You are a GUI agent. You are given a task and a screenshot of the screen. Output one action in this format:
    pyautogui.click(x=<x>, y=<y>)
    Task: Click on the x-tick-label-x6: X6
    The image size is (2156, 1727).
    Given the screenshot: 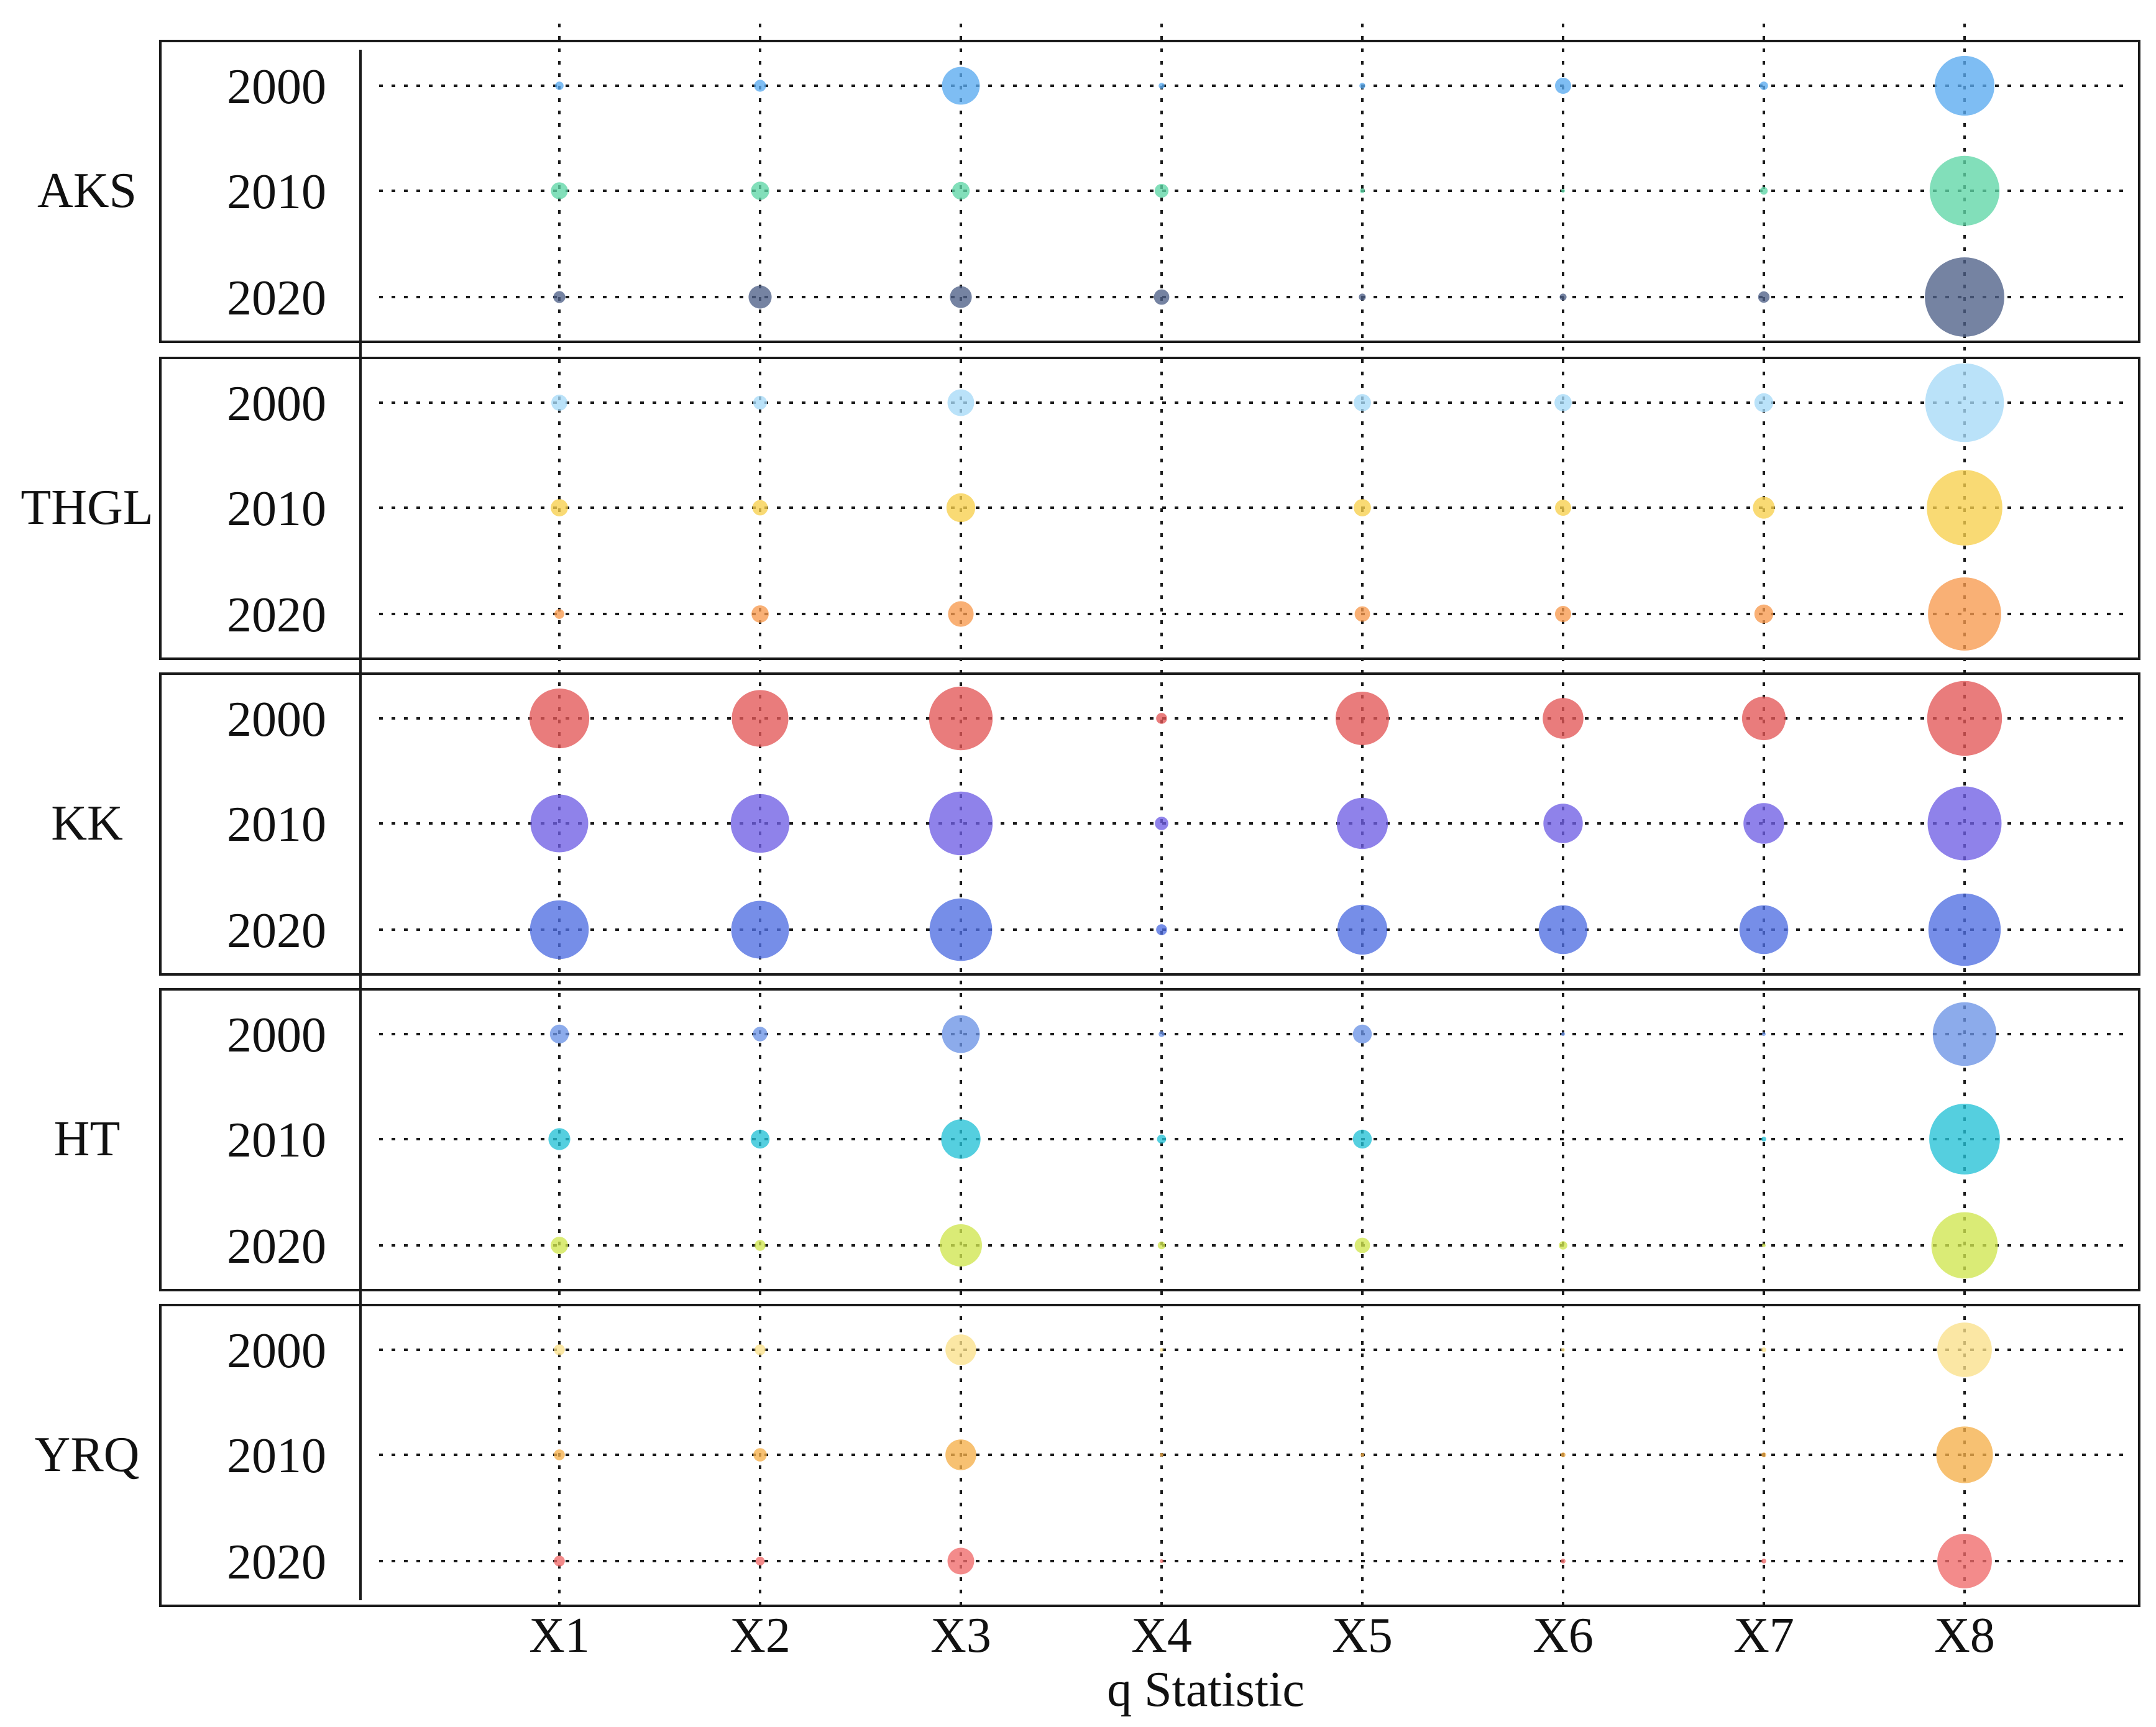 What is the action you would take?
    pyautogui.click(x=1564, y=1636)
    